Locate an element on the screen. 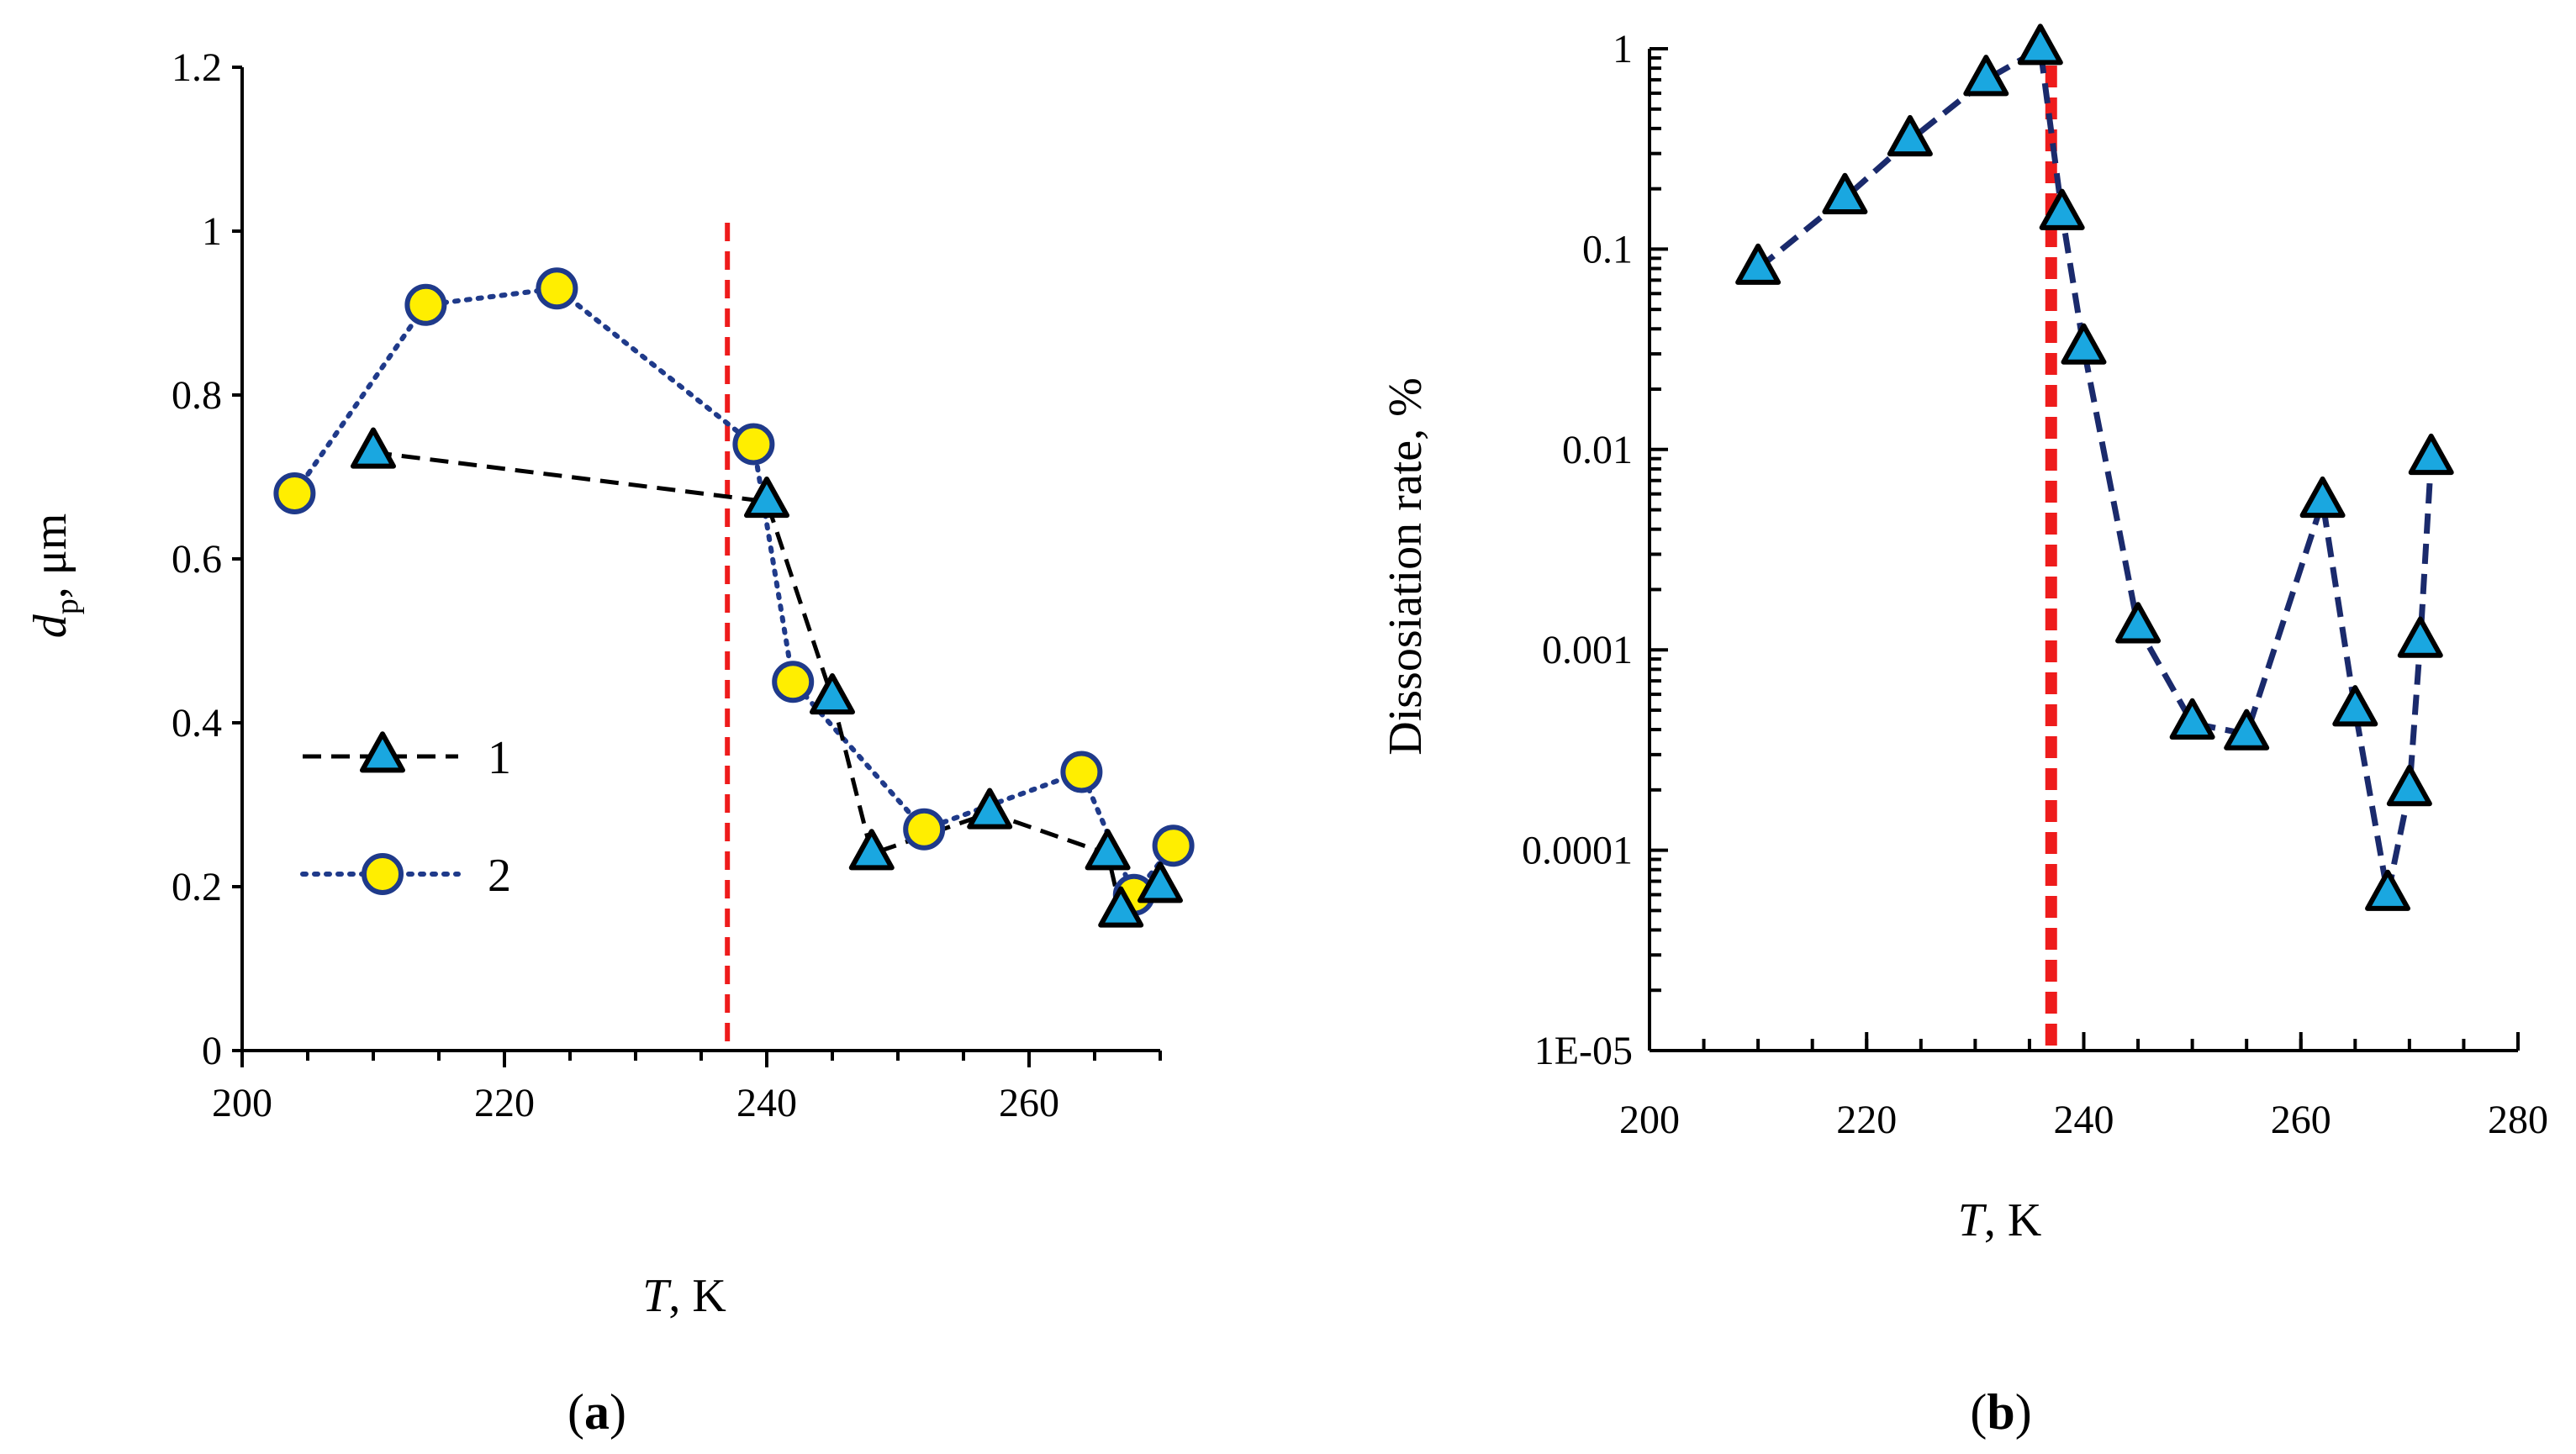 This screenshot has height=1454, width=2576. y-tick-label: 1E-05 is located at coordinates (1583, 1051).